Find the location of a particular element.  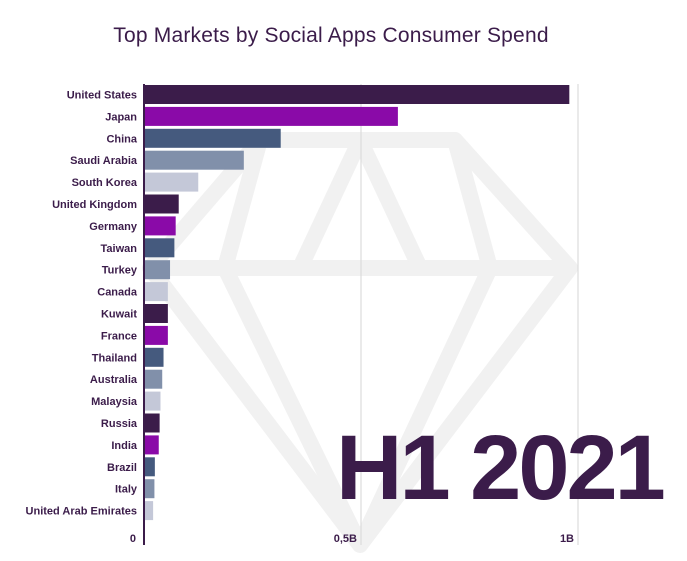

category-label: United States is located at coordinates (102, 96).